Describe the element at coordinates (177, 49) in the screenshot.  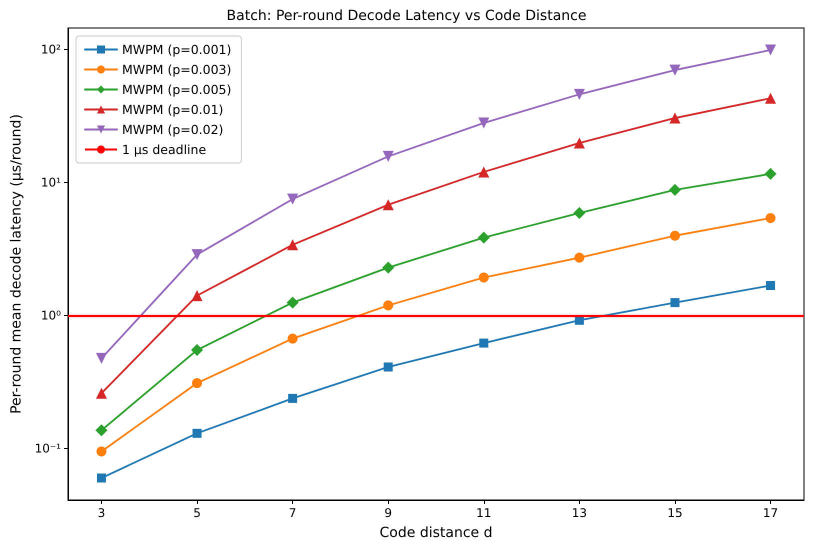
I see `legend-label: MWPM (p=0.001)` at that location.